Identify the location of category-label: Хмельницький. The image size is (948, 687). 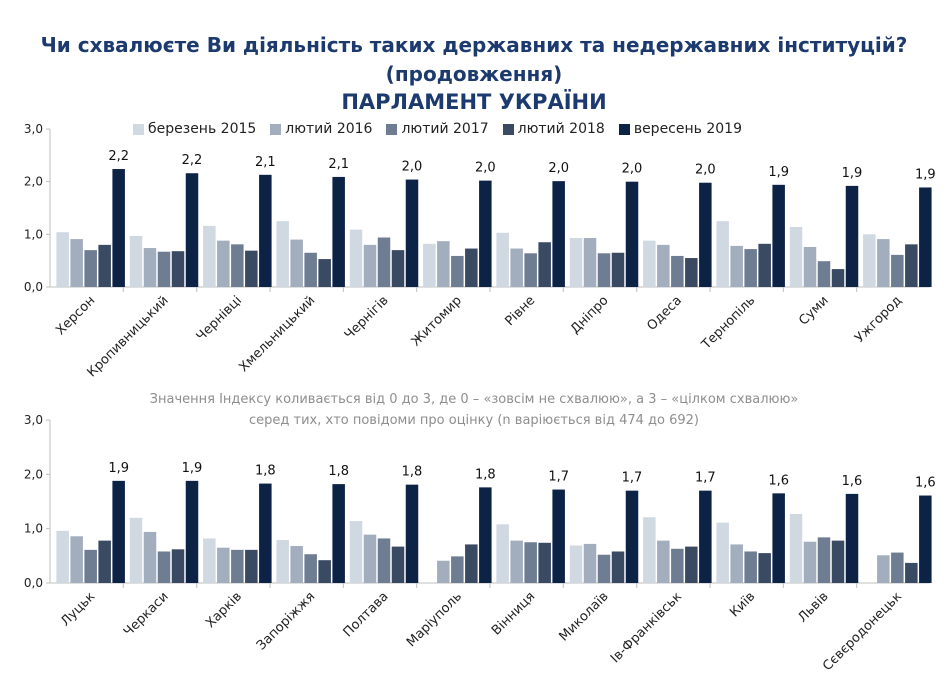
(277, 334).